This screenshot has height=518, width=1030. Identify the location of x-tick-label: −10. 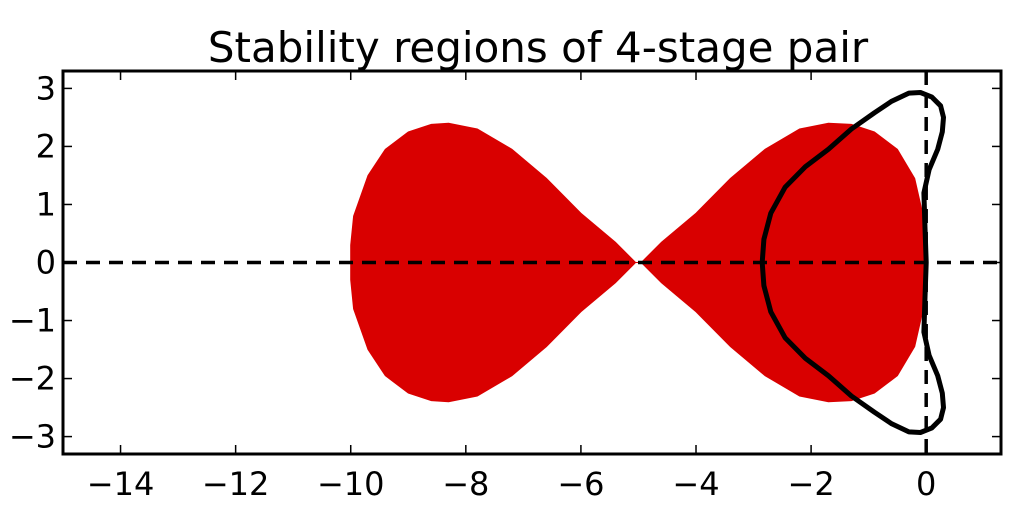
(351, 484).